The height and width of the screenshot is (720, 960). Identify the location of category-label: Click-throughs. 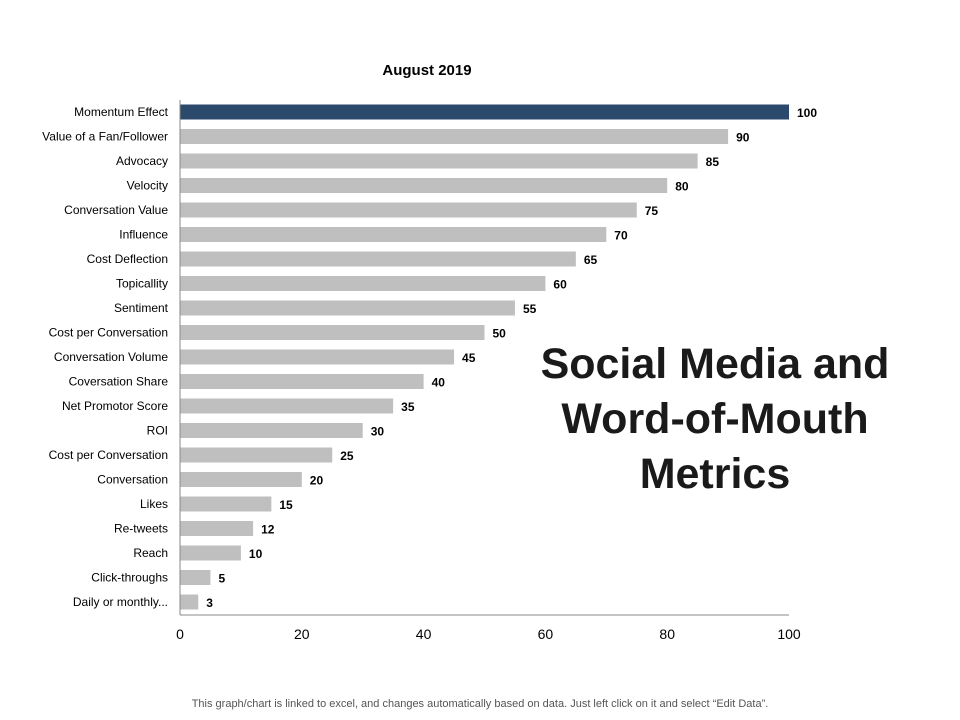
(129, 578).